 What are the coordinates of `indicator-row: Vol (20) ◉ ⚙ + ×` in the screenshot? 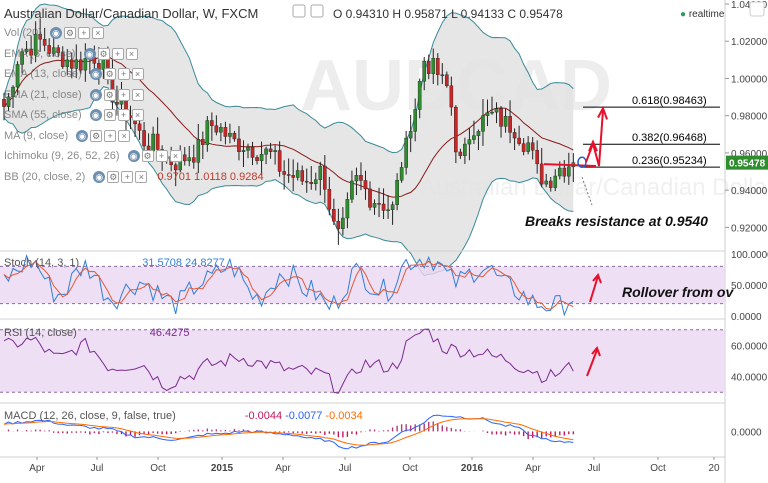 It's located at (55, 33).